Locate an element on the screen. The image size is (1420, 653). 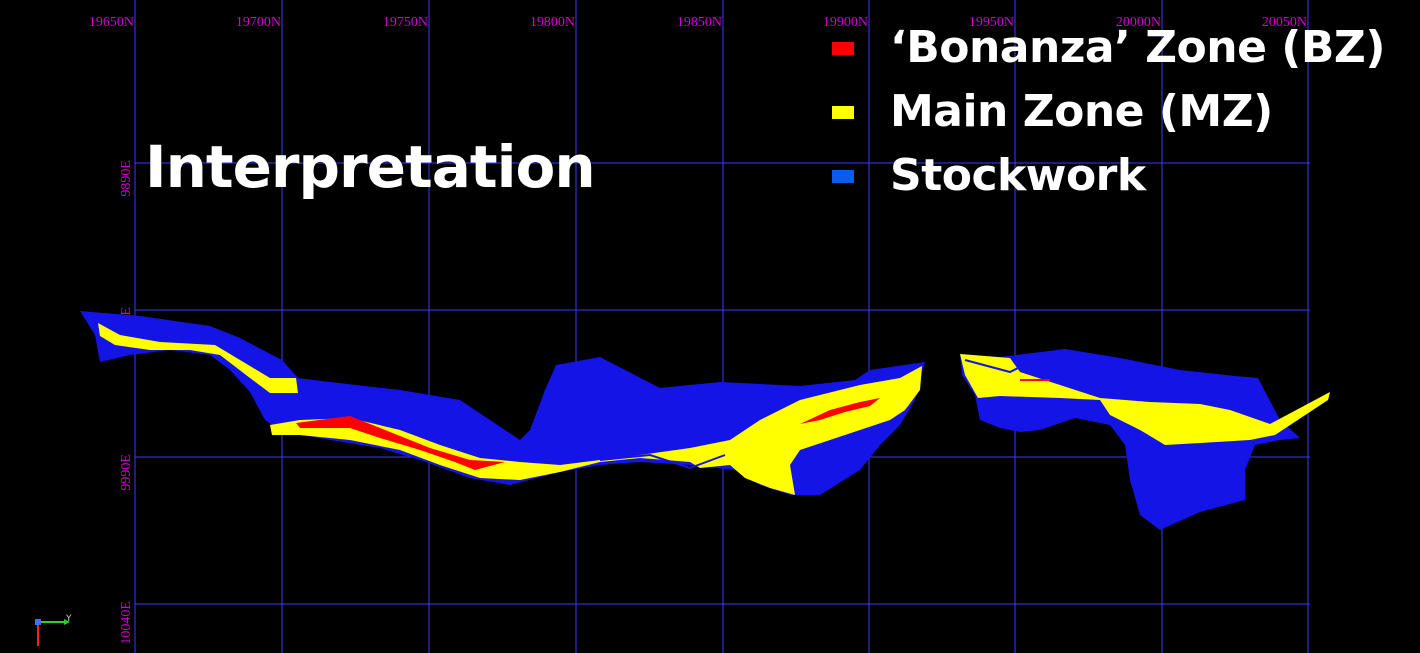
main-zone-east is located at coordinates (1145, 399).